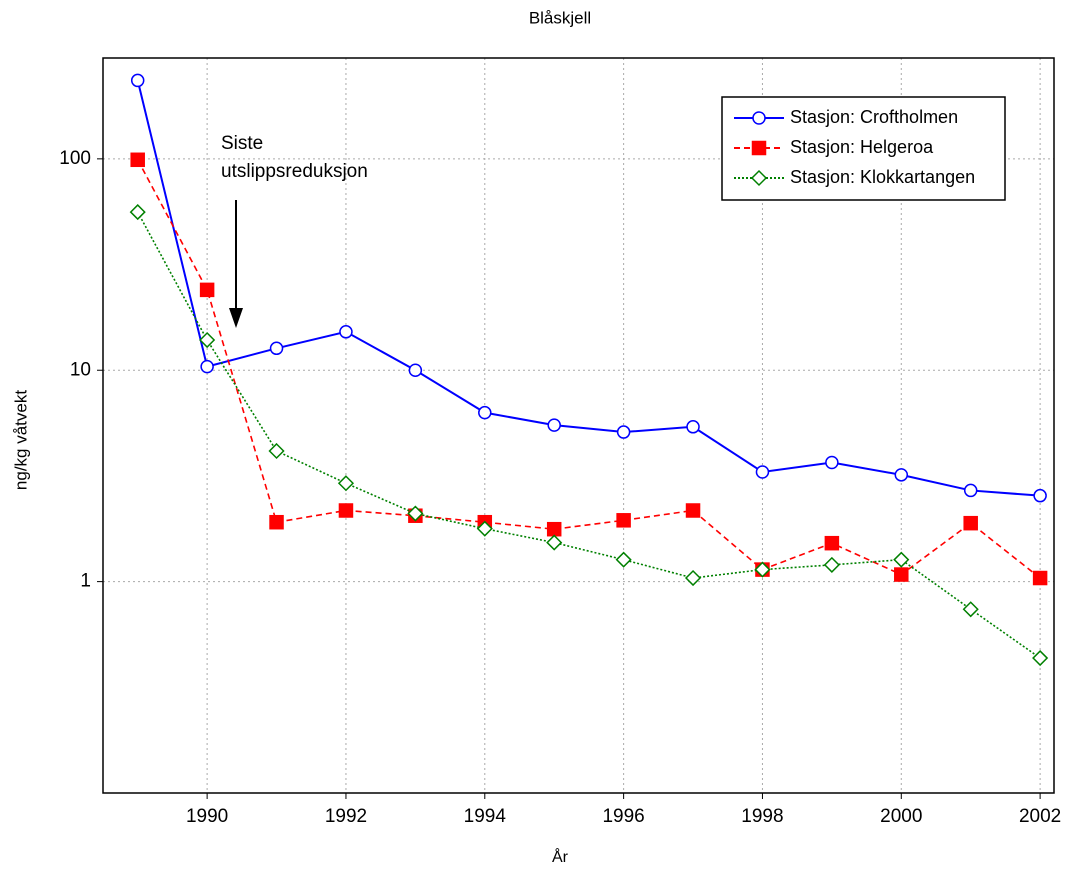 This screenshot has width=1070, height=872. Describe the element at coordinates (85, 581) in the screenshot. I see `y-tick-label: 1` at that location.